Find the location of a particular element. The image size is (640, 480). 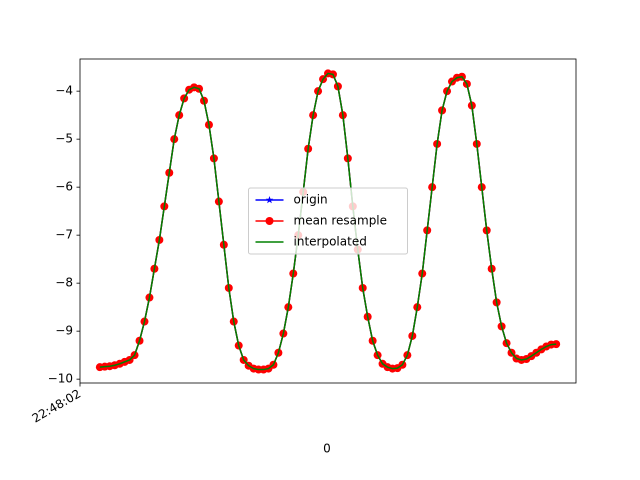

legend-label: mean resample is located at coordinates (341, 221).